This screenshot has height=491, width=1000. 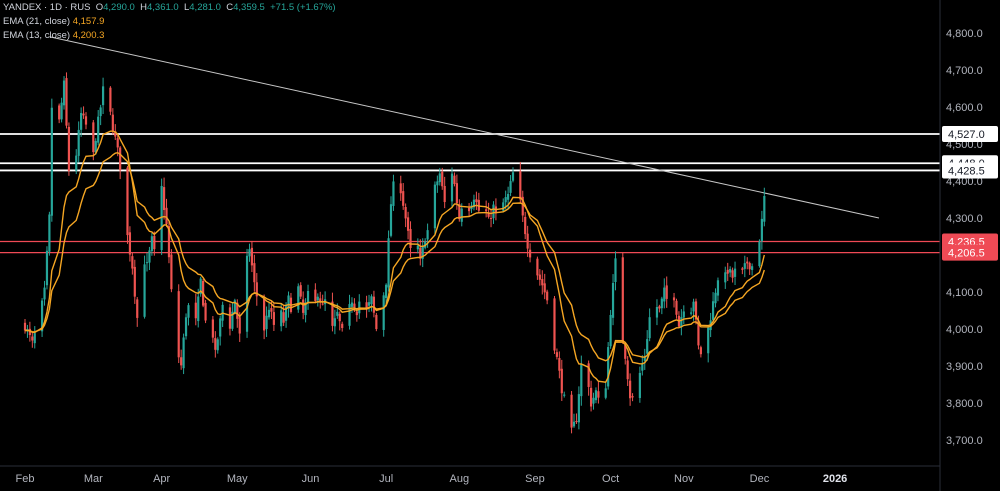 I want to click on level-tag-2: 4,428.5, so click(x=970, y=170).